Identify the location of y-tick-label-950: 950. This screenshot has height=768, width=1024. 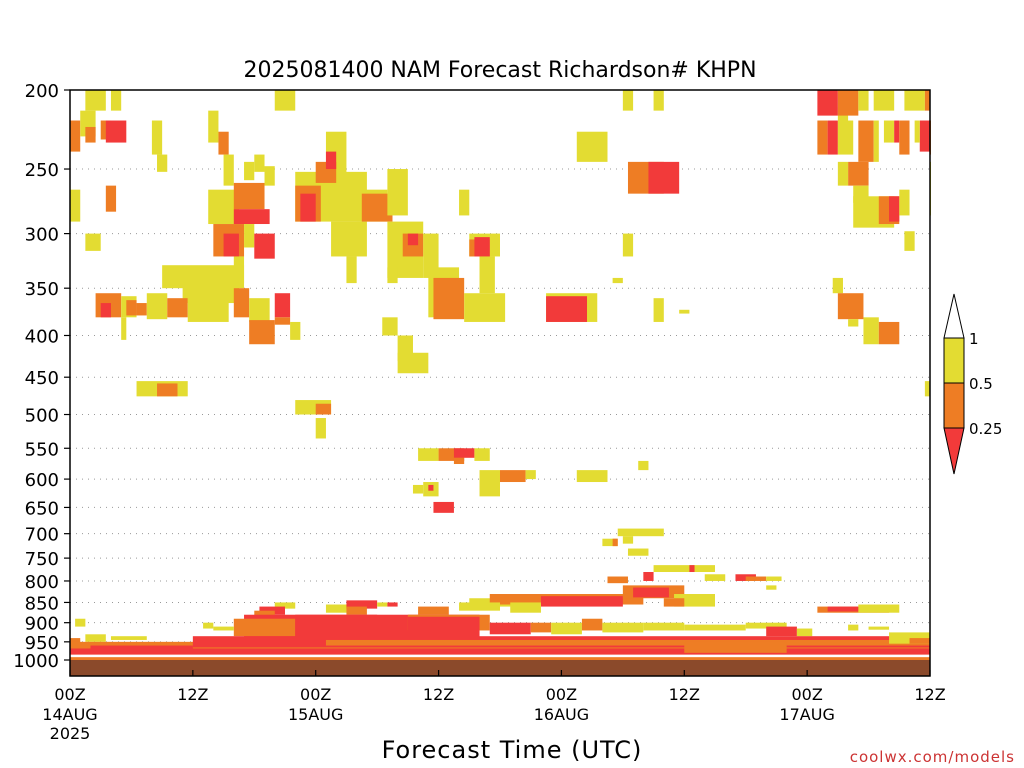
(42, 643).